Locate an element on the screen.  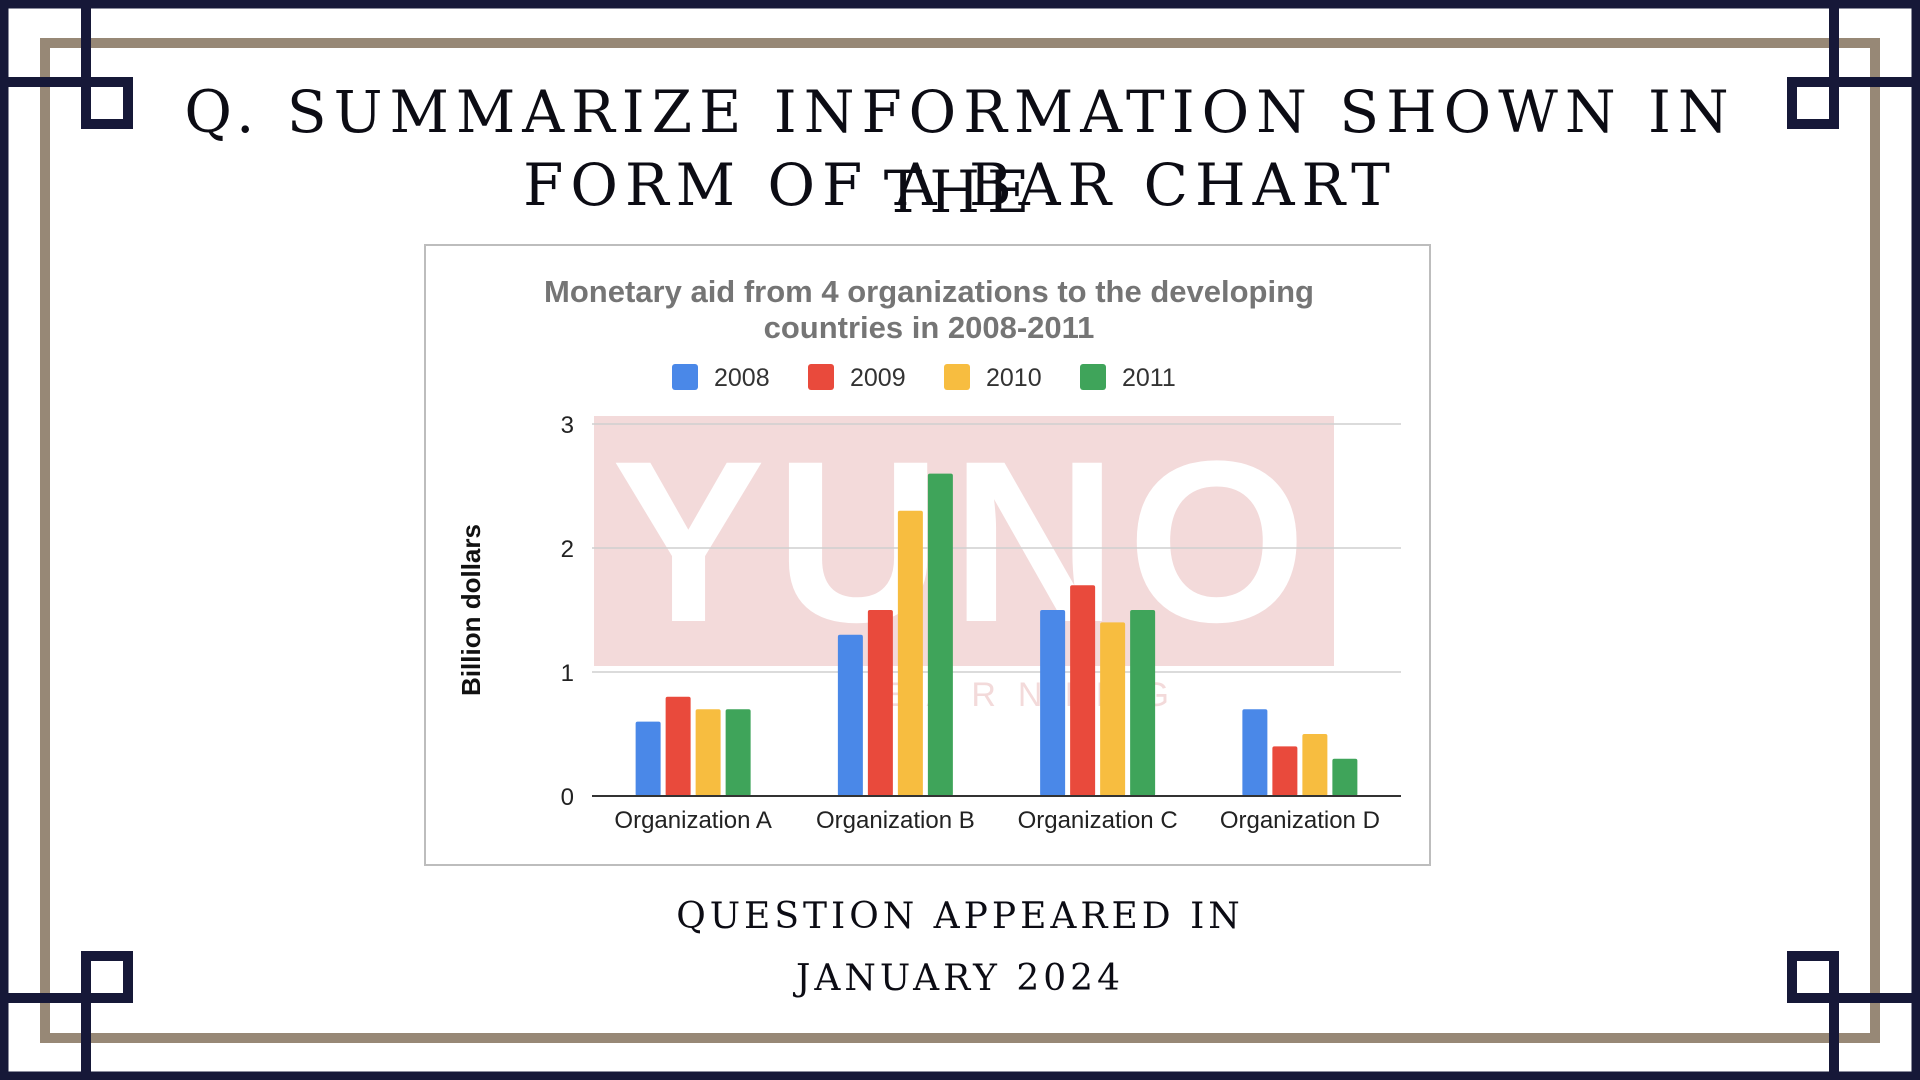
y-tick-label: 3 is located at coordinates (567, 425).